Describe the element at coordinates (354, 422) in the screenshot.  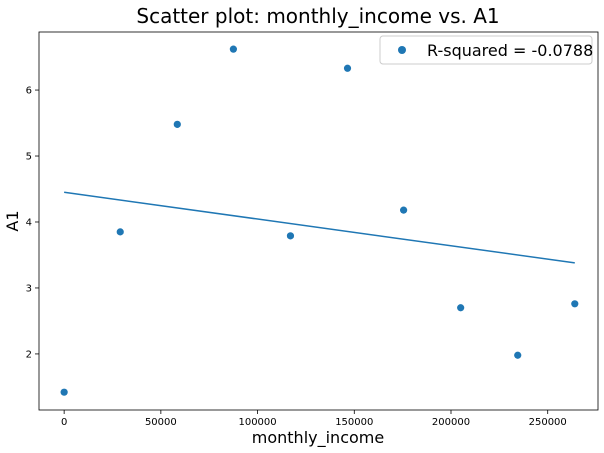
I see `x-tick-label: 150000` at that location.